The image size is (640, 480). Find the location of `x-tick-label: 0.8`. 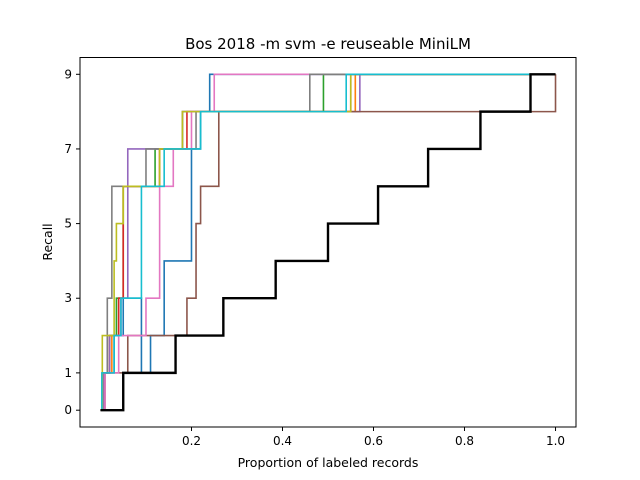

x-tick-label: 0.8 is located at coordinates (464, 441).